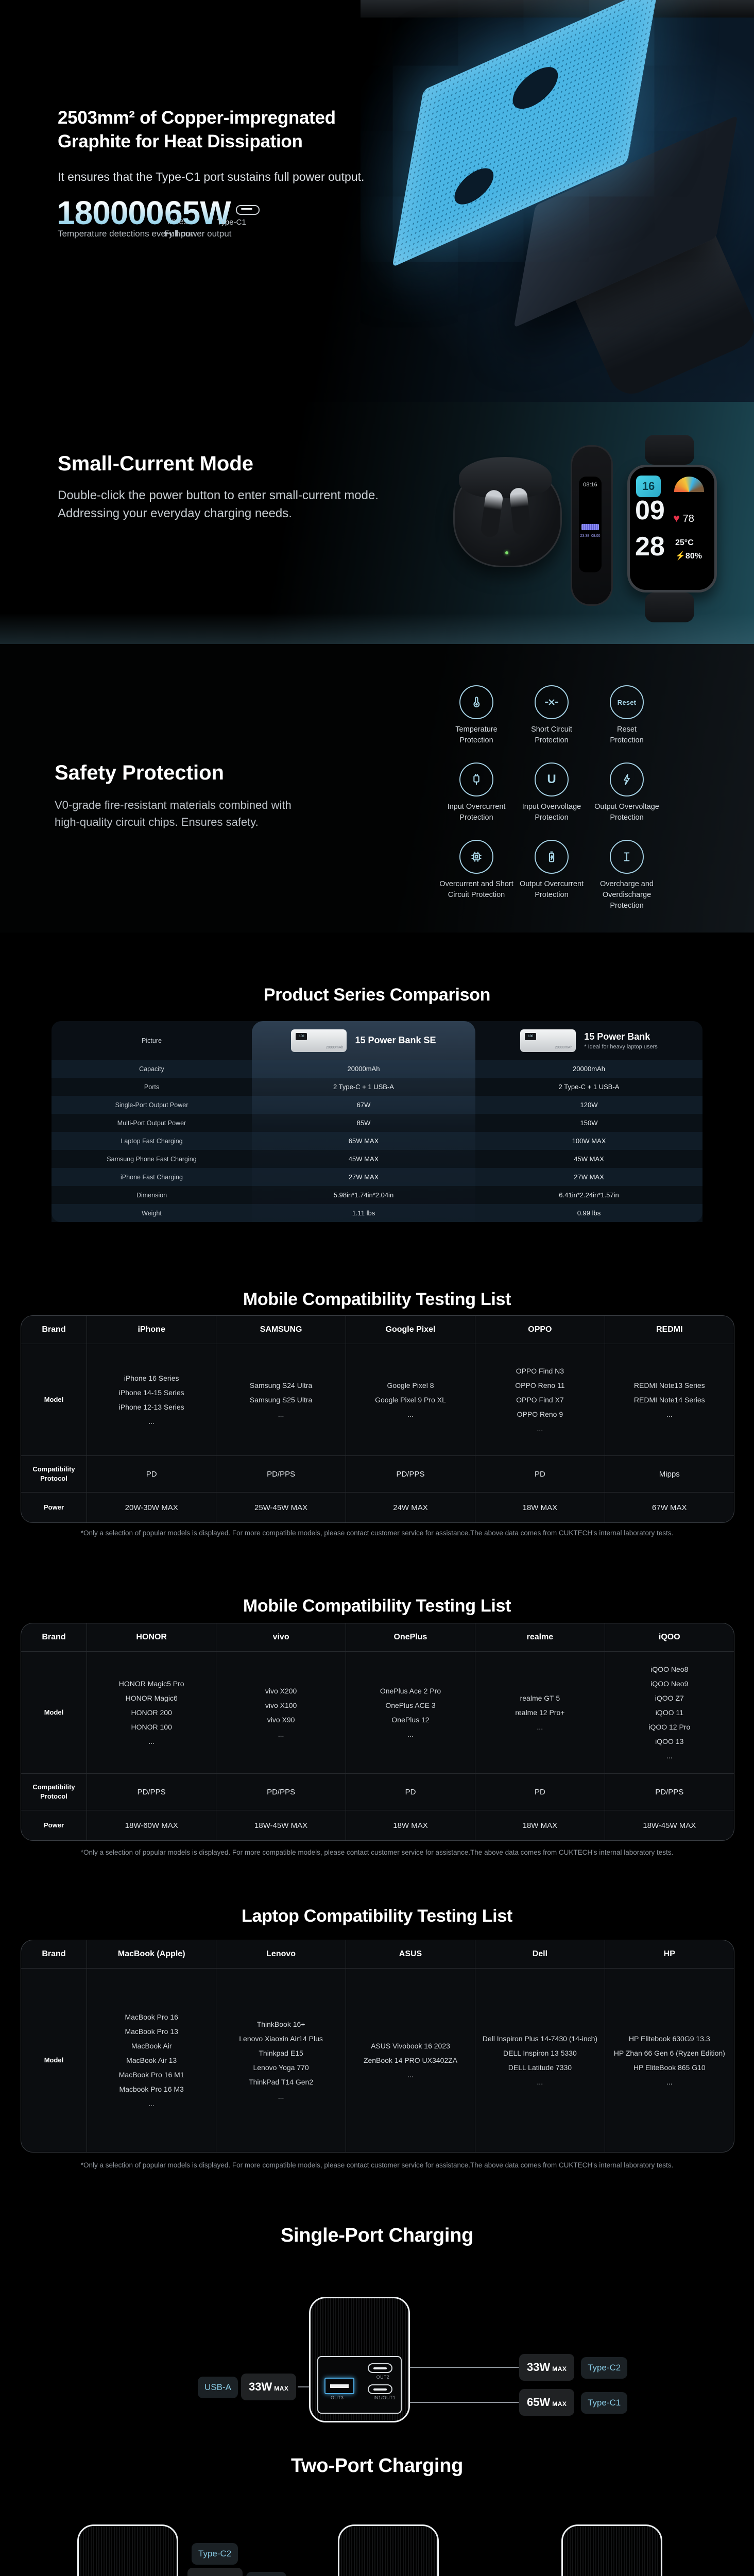 This screenshot has height=2576, width=754. Describe the element at coordinates (507, 512) in the screenshot. I see `earbuds-case-image` at that location.